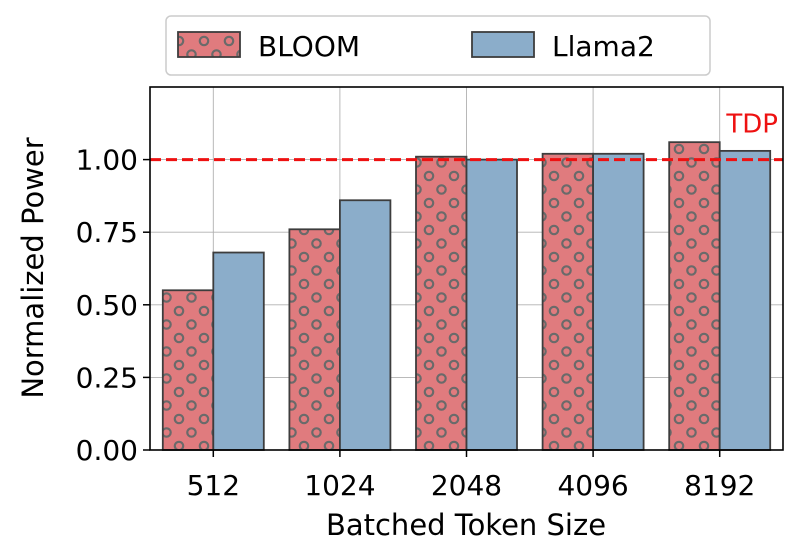  I want to click on tdp-label: TDP, so click(751, 125).